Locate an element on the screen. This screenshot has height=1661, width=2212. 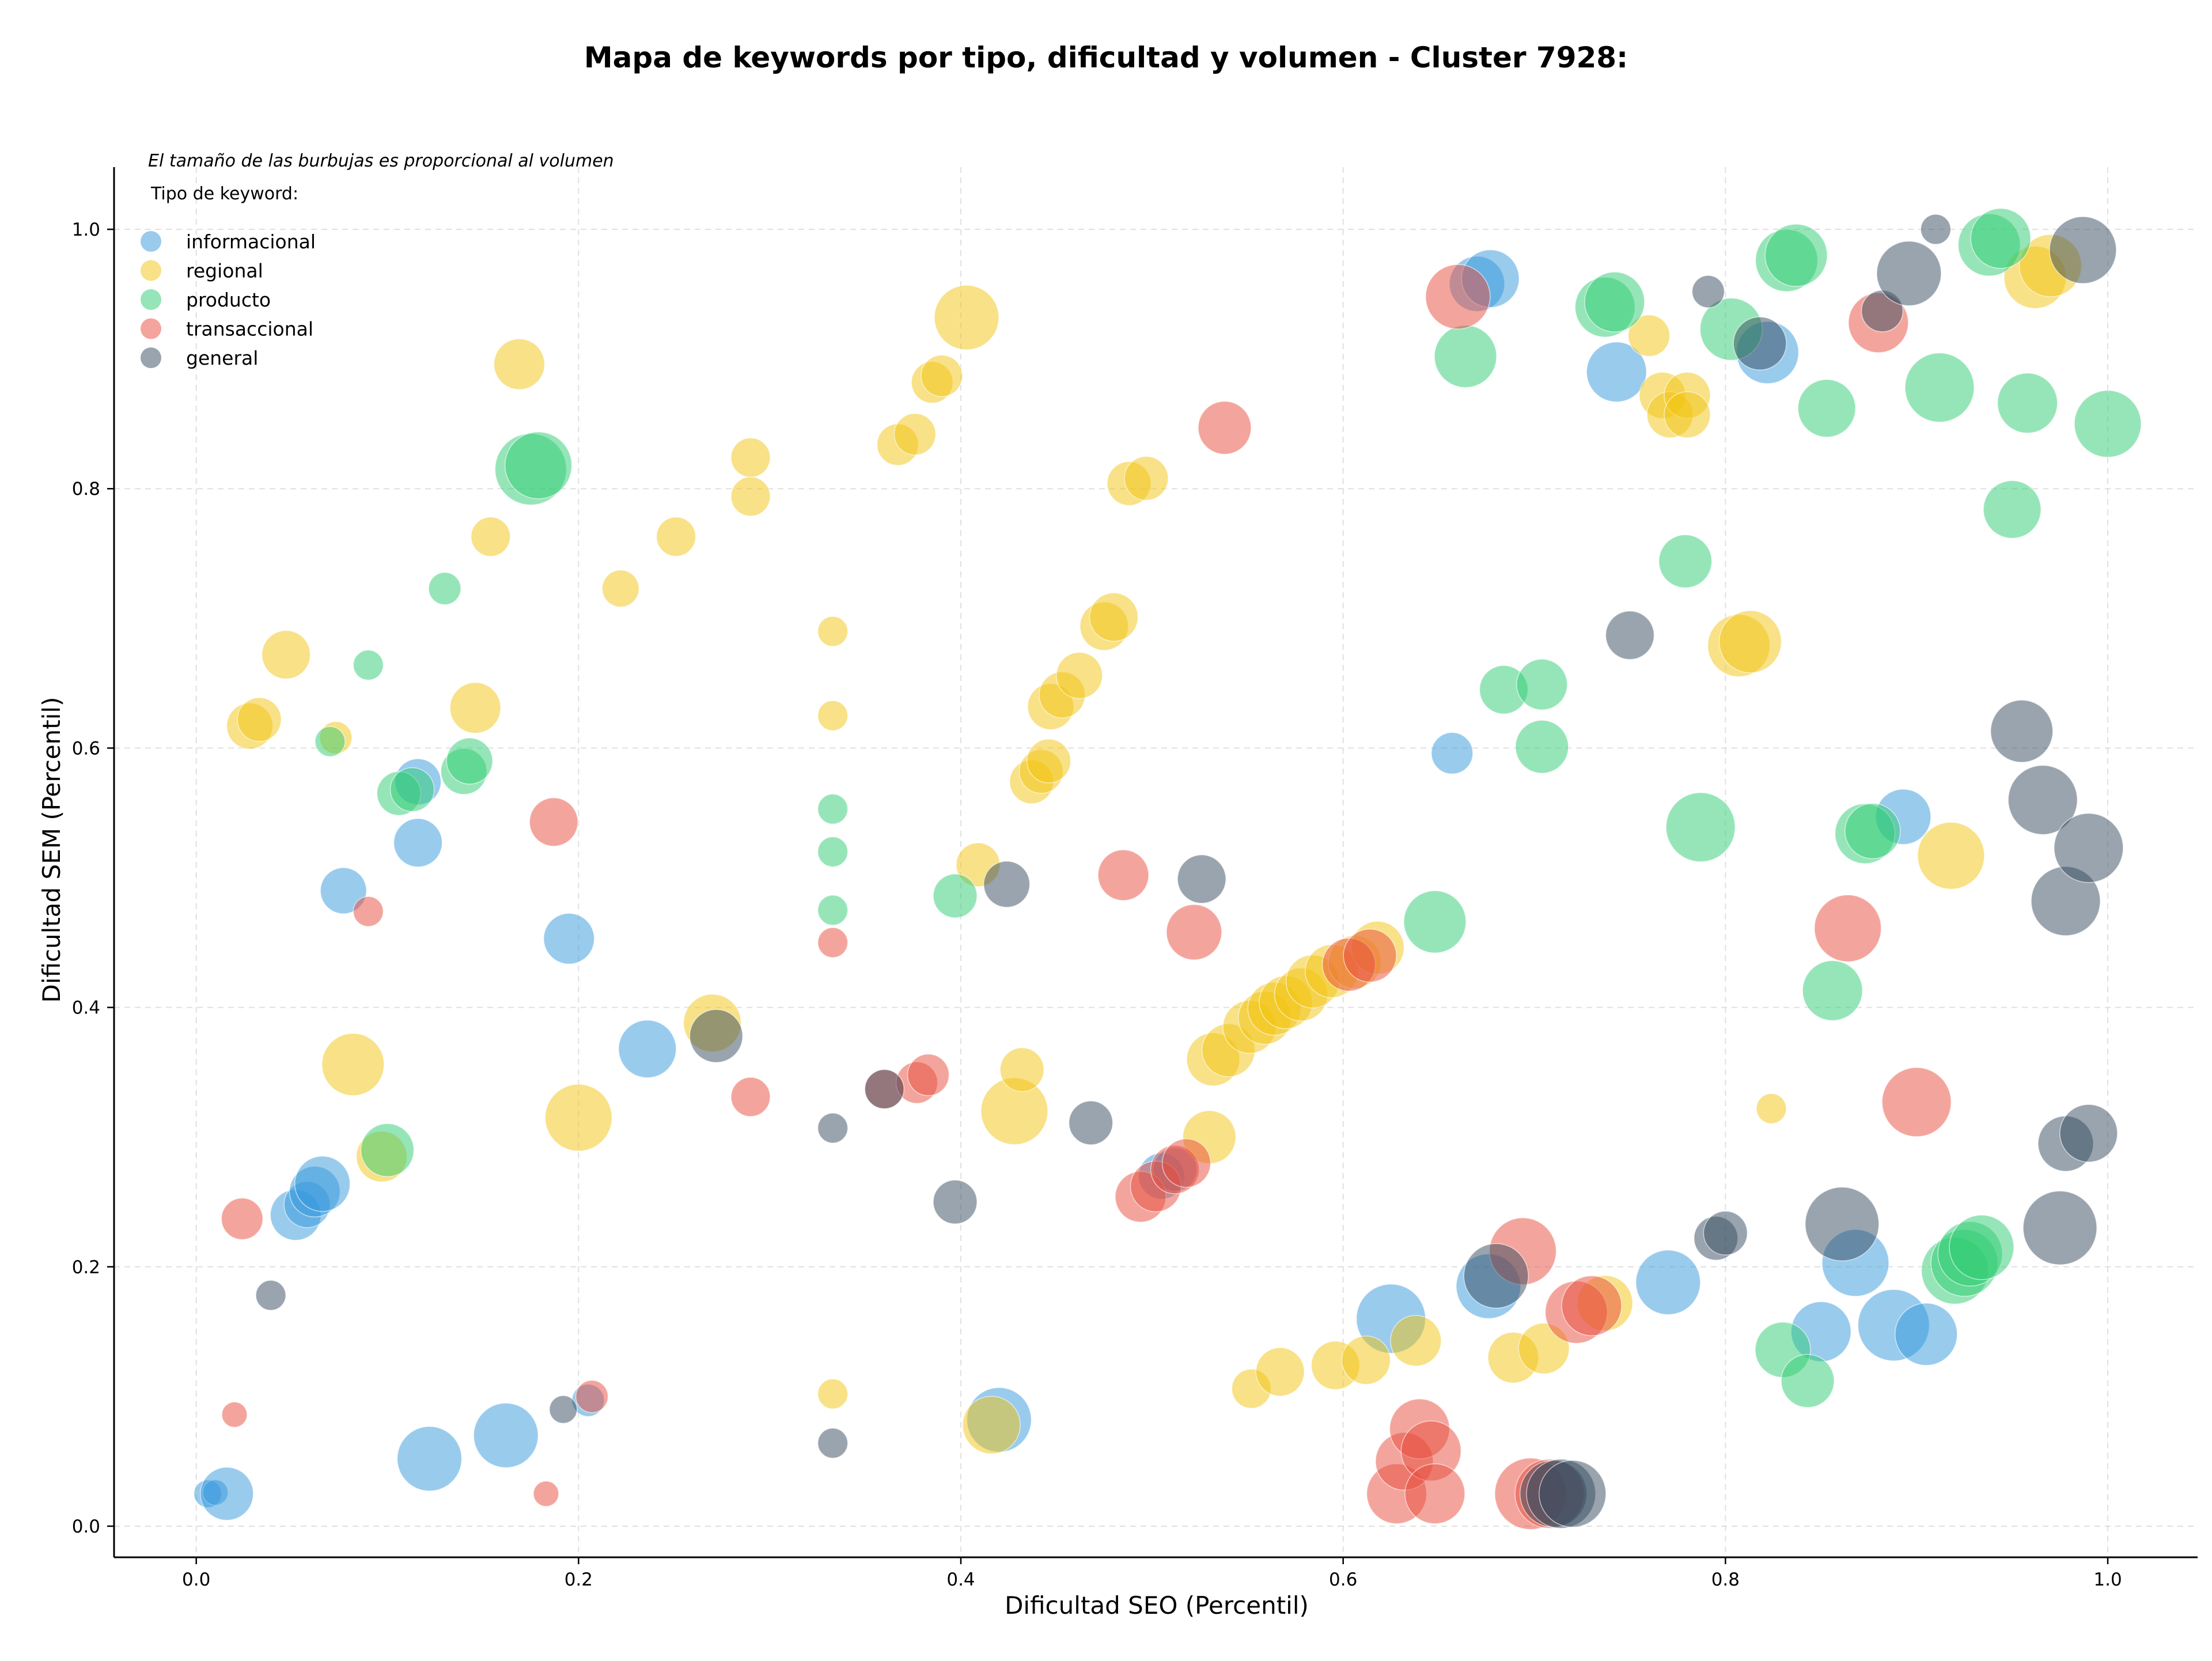
x-tick-label: 0.0 is located at coordinates (196, 1579).